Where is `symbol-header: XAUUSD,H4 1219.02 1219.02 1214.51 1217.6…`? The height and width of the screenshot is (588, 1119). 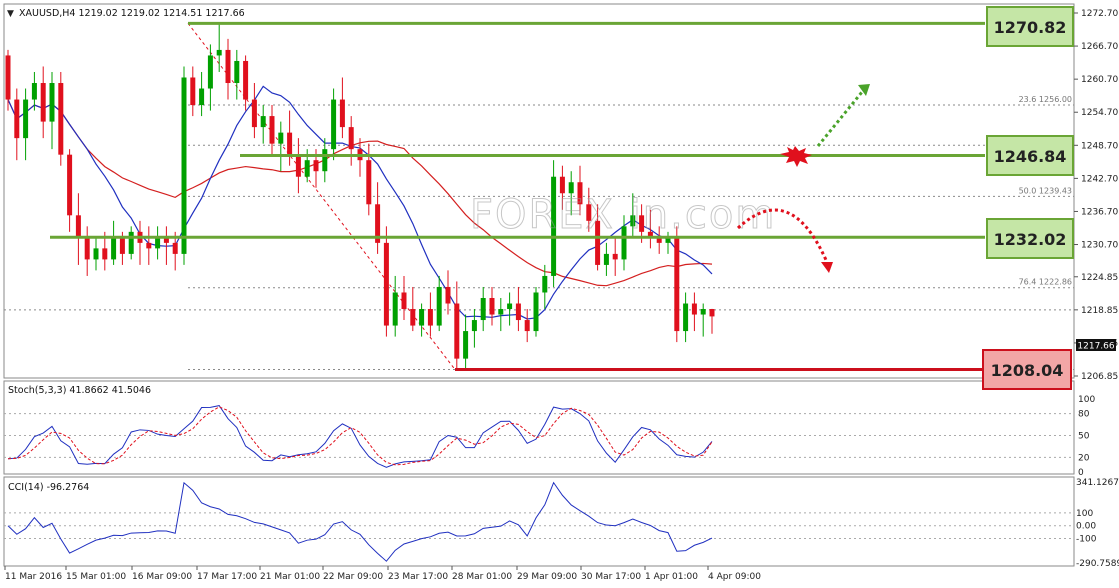 symbol-header: XAUUSD,H4 1219.02 1219.02 1214.51 1217.6… is located at coordinates (132, 13).